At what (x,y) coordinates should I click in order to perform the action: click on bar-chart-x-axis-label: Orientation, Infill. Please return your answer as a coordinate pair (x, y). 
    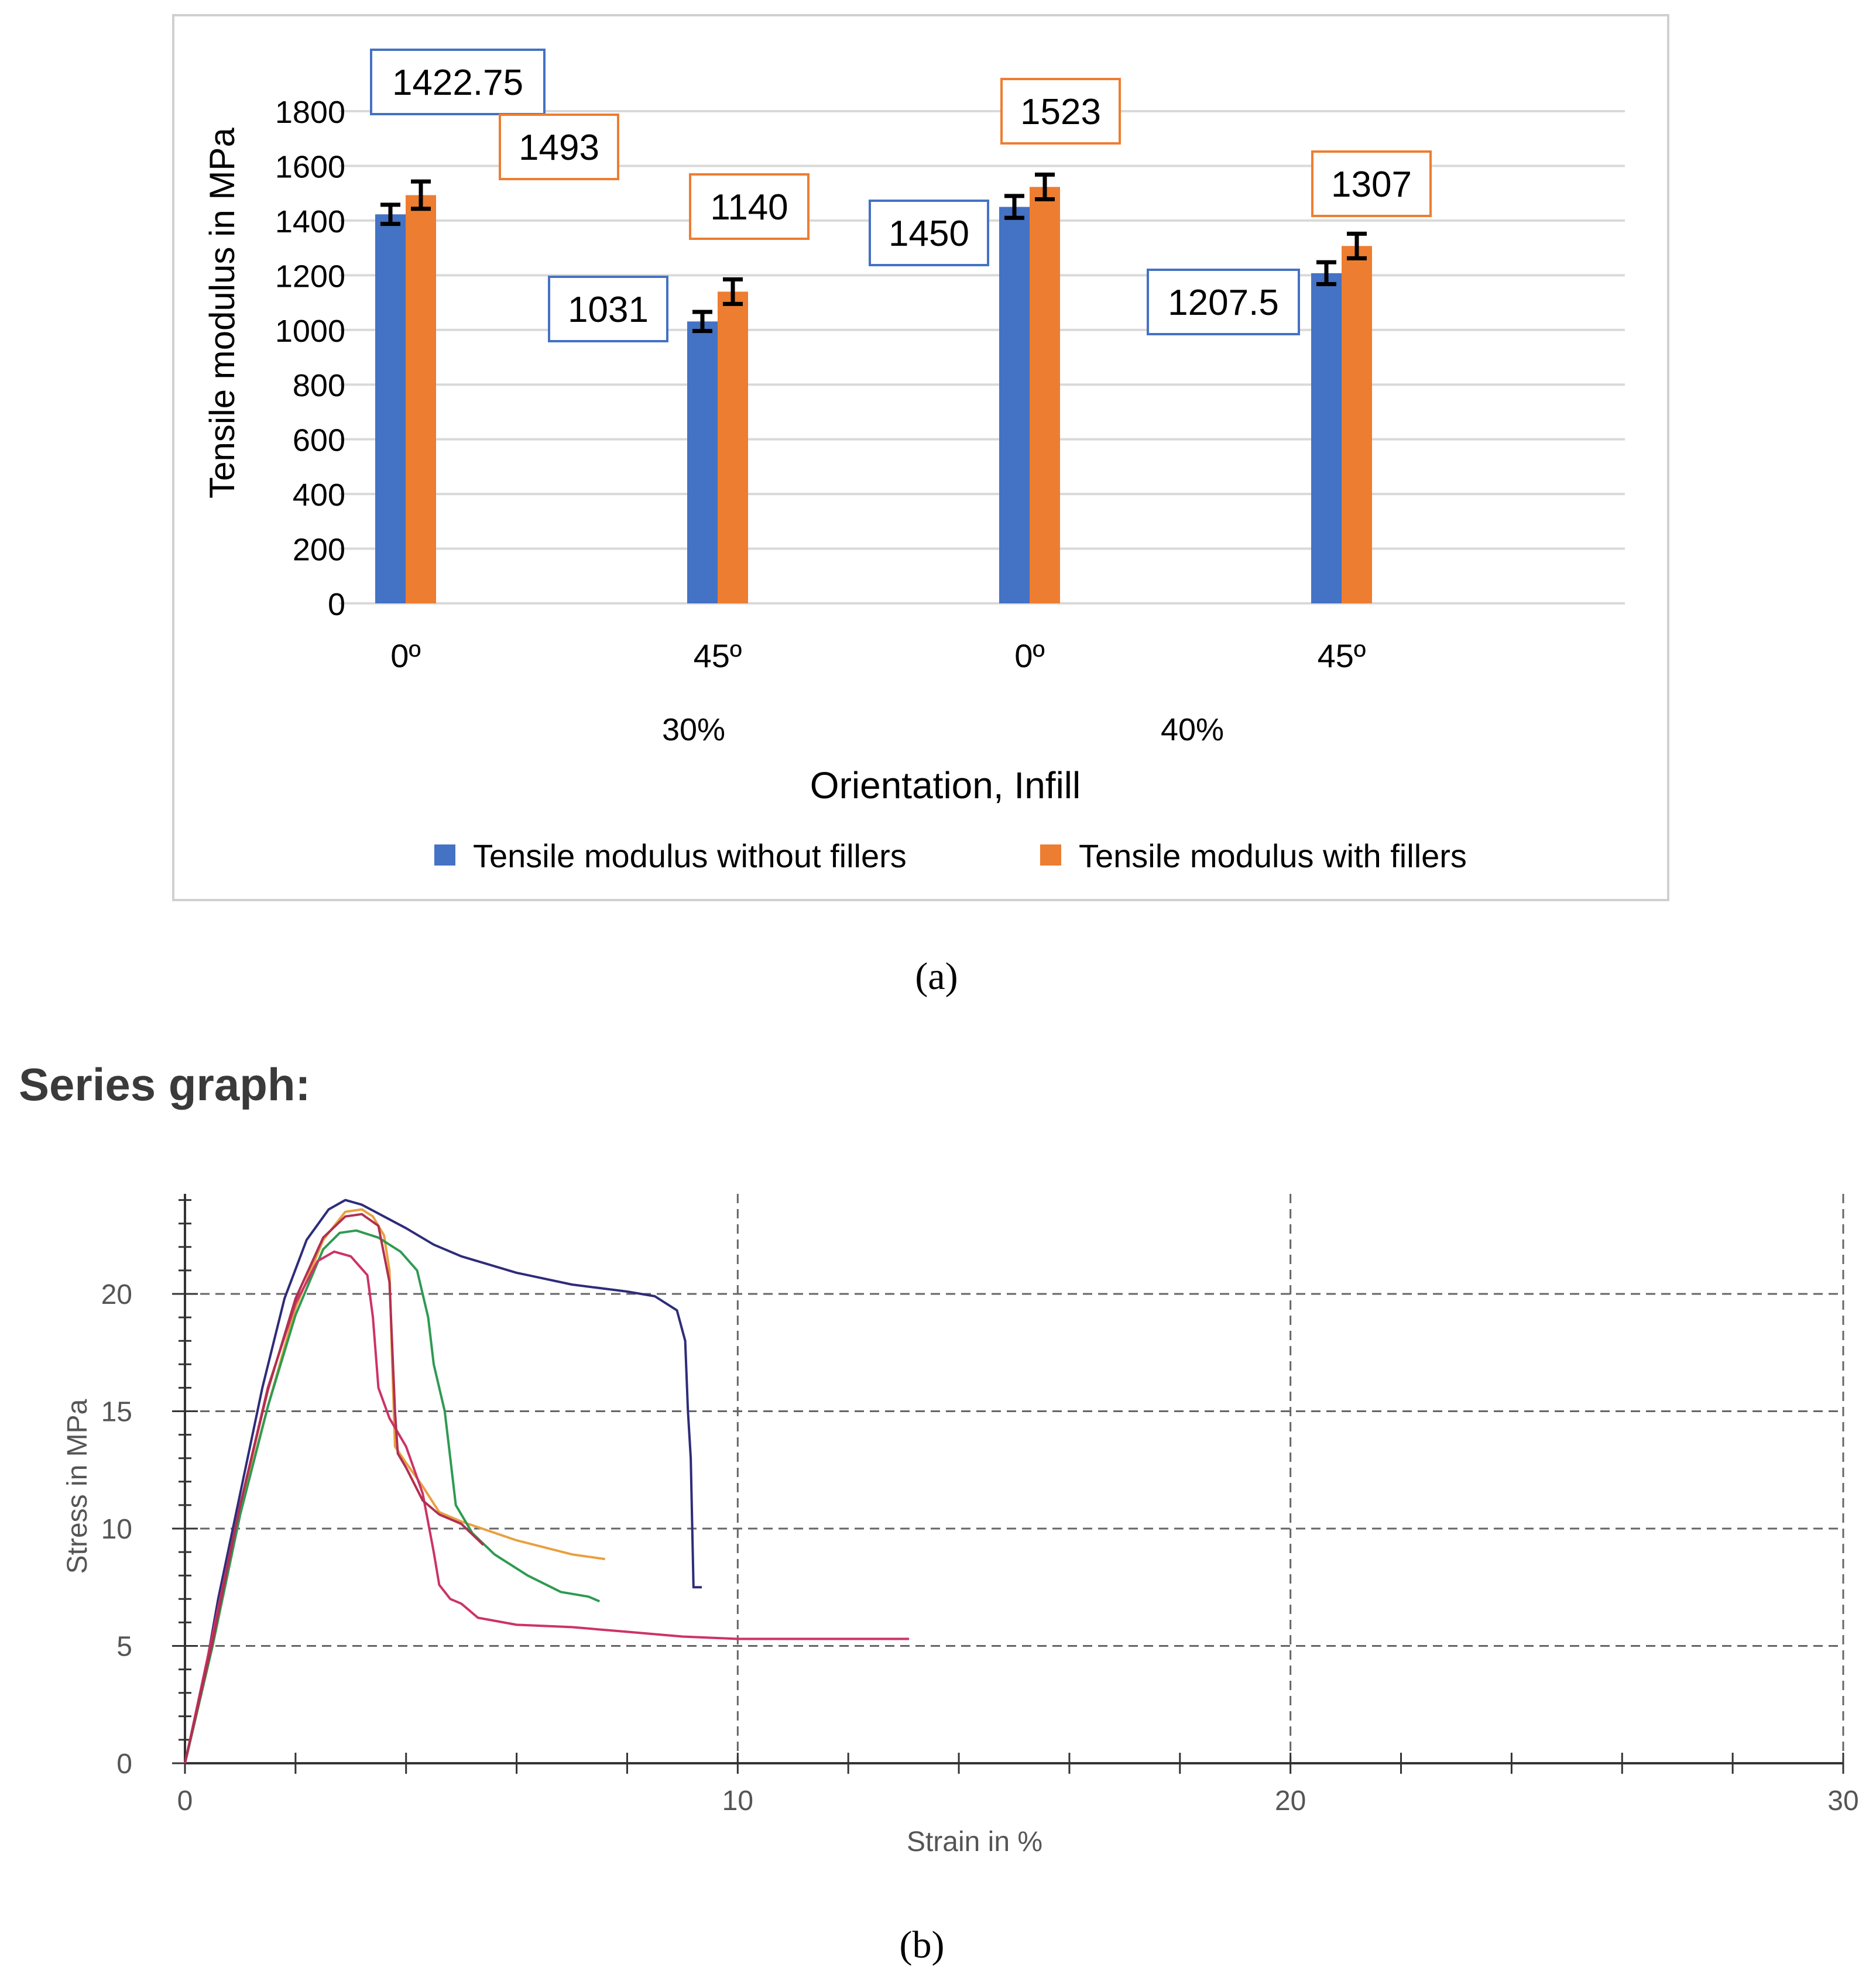
    Looking at the image, I should click on (945, 785).